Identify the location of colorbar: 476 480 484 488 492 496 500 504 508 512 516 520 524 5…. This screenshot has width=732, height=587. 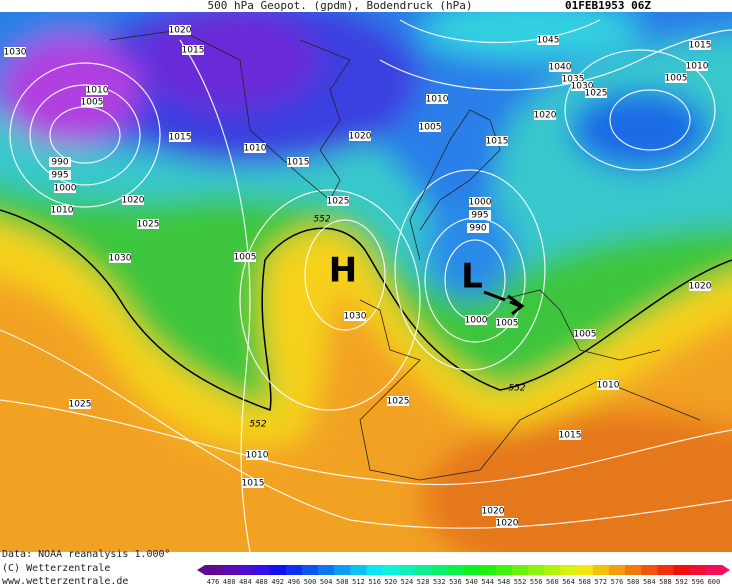
(463, 575).